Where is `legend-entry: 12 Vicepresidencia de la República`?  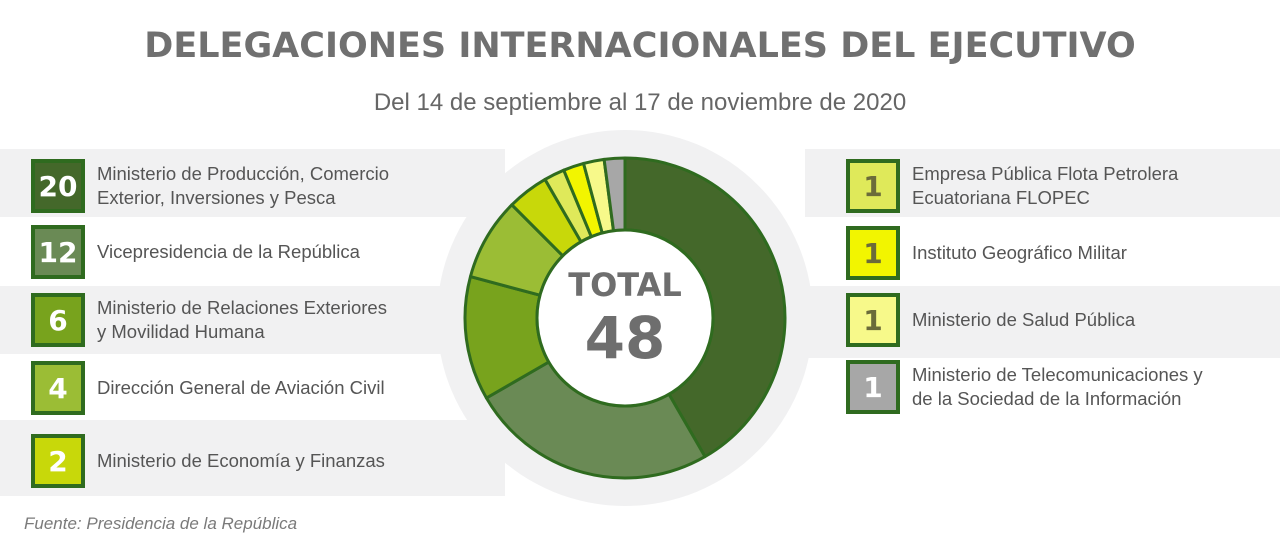
legend-entry: 12 Vicepresidencia de la República is located at coordinates (195, 252).